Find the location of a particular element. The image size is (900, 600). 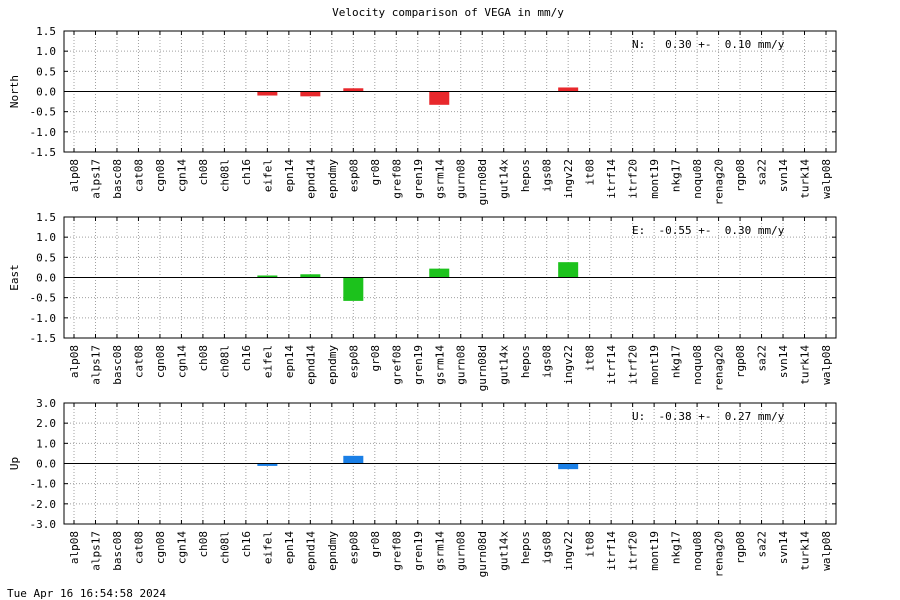

bar-ingv22-east is located at coordinates (568, 270).